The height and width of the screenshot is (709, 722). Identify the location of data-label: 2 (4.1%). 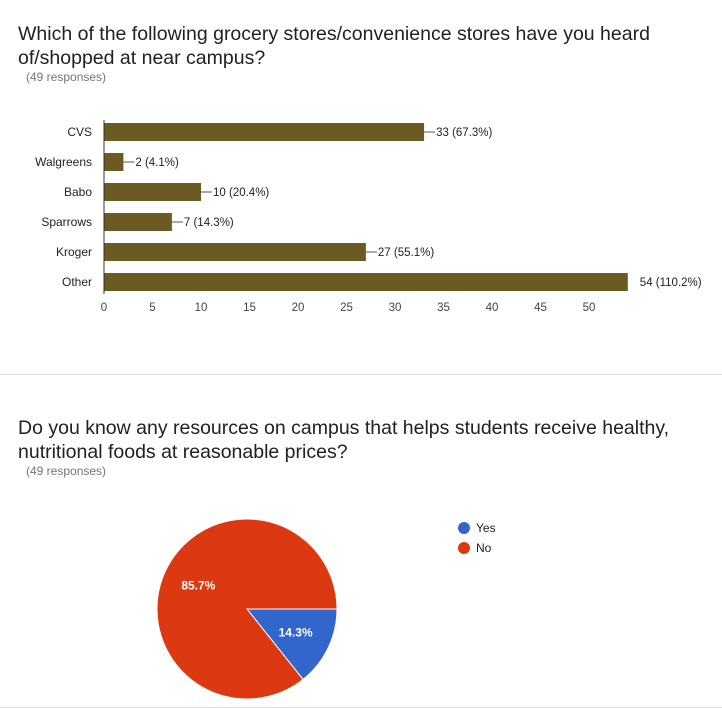
(157, 163).